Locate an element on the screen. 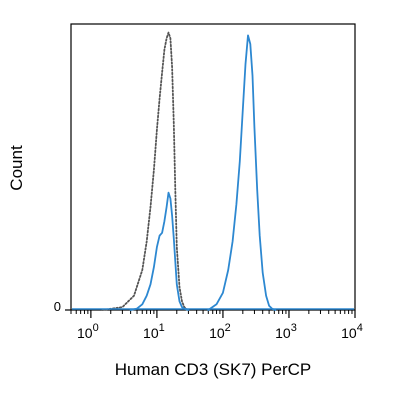 The height and width of the screenshot is (400, 416). isotype-control-line is located at coordinates (145, 171).